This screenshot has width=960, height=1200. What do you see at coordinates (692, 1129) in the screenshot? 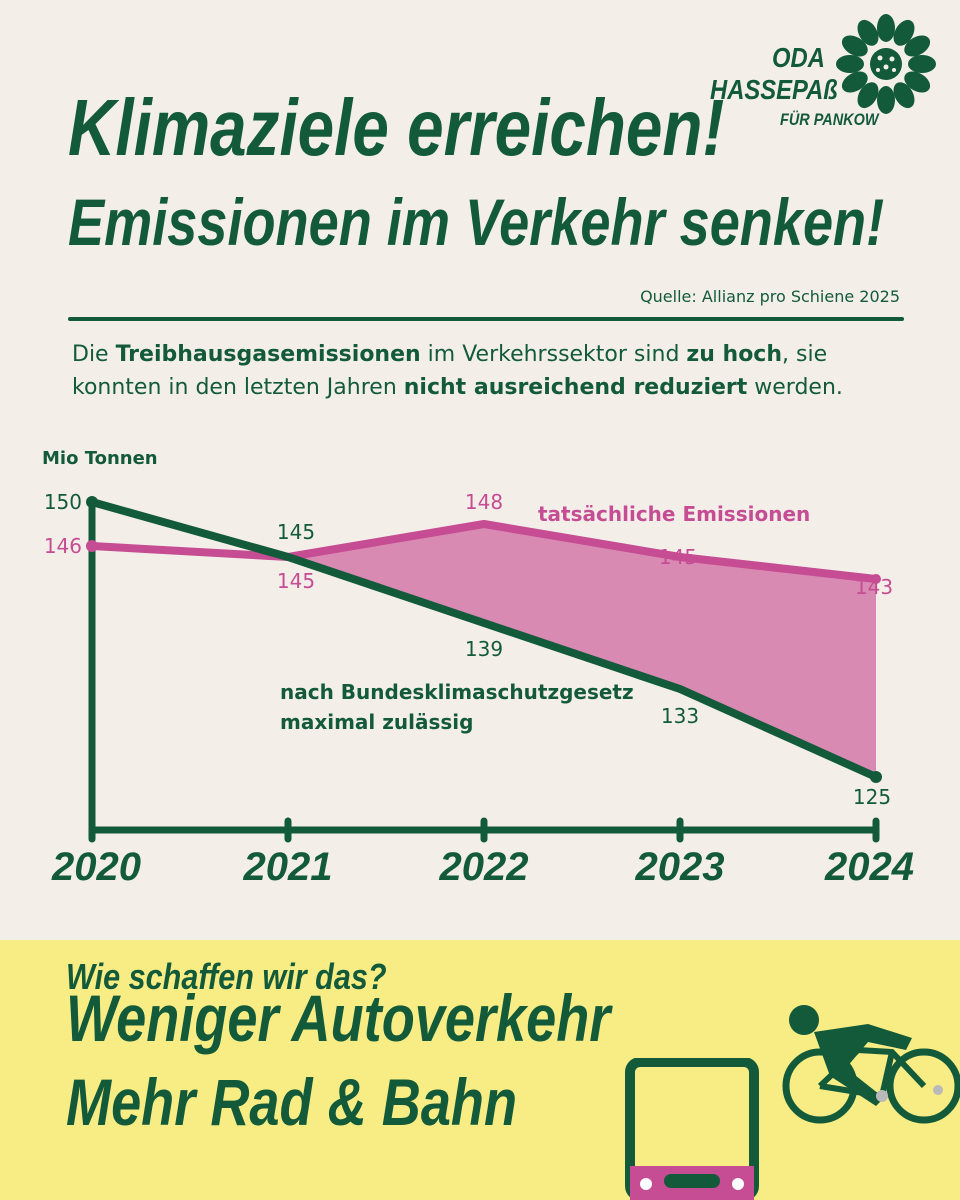
I see `tram-icon` at bounding box center [692, 1129].